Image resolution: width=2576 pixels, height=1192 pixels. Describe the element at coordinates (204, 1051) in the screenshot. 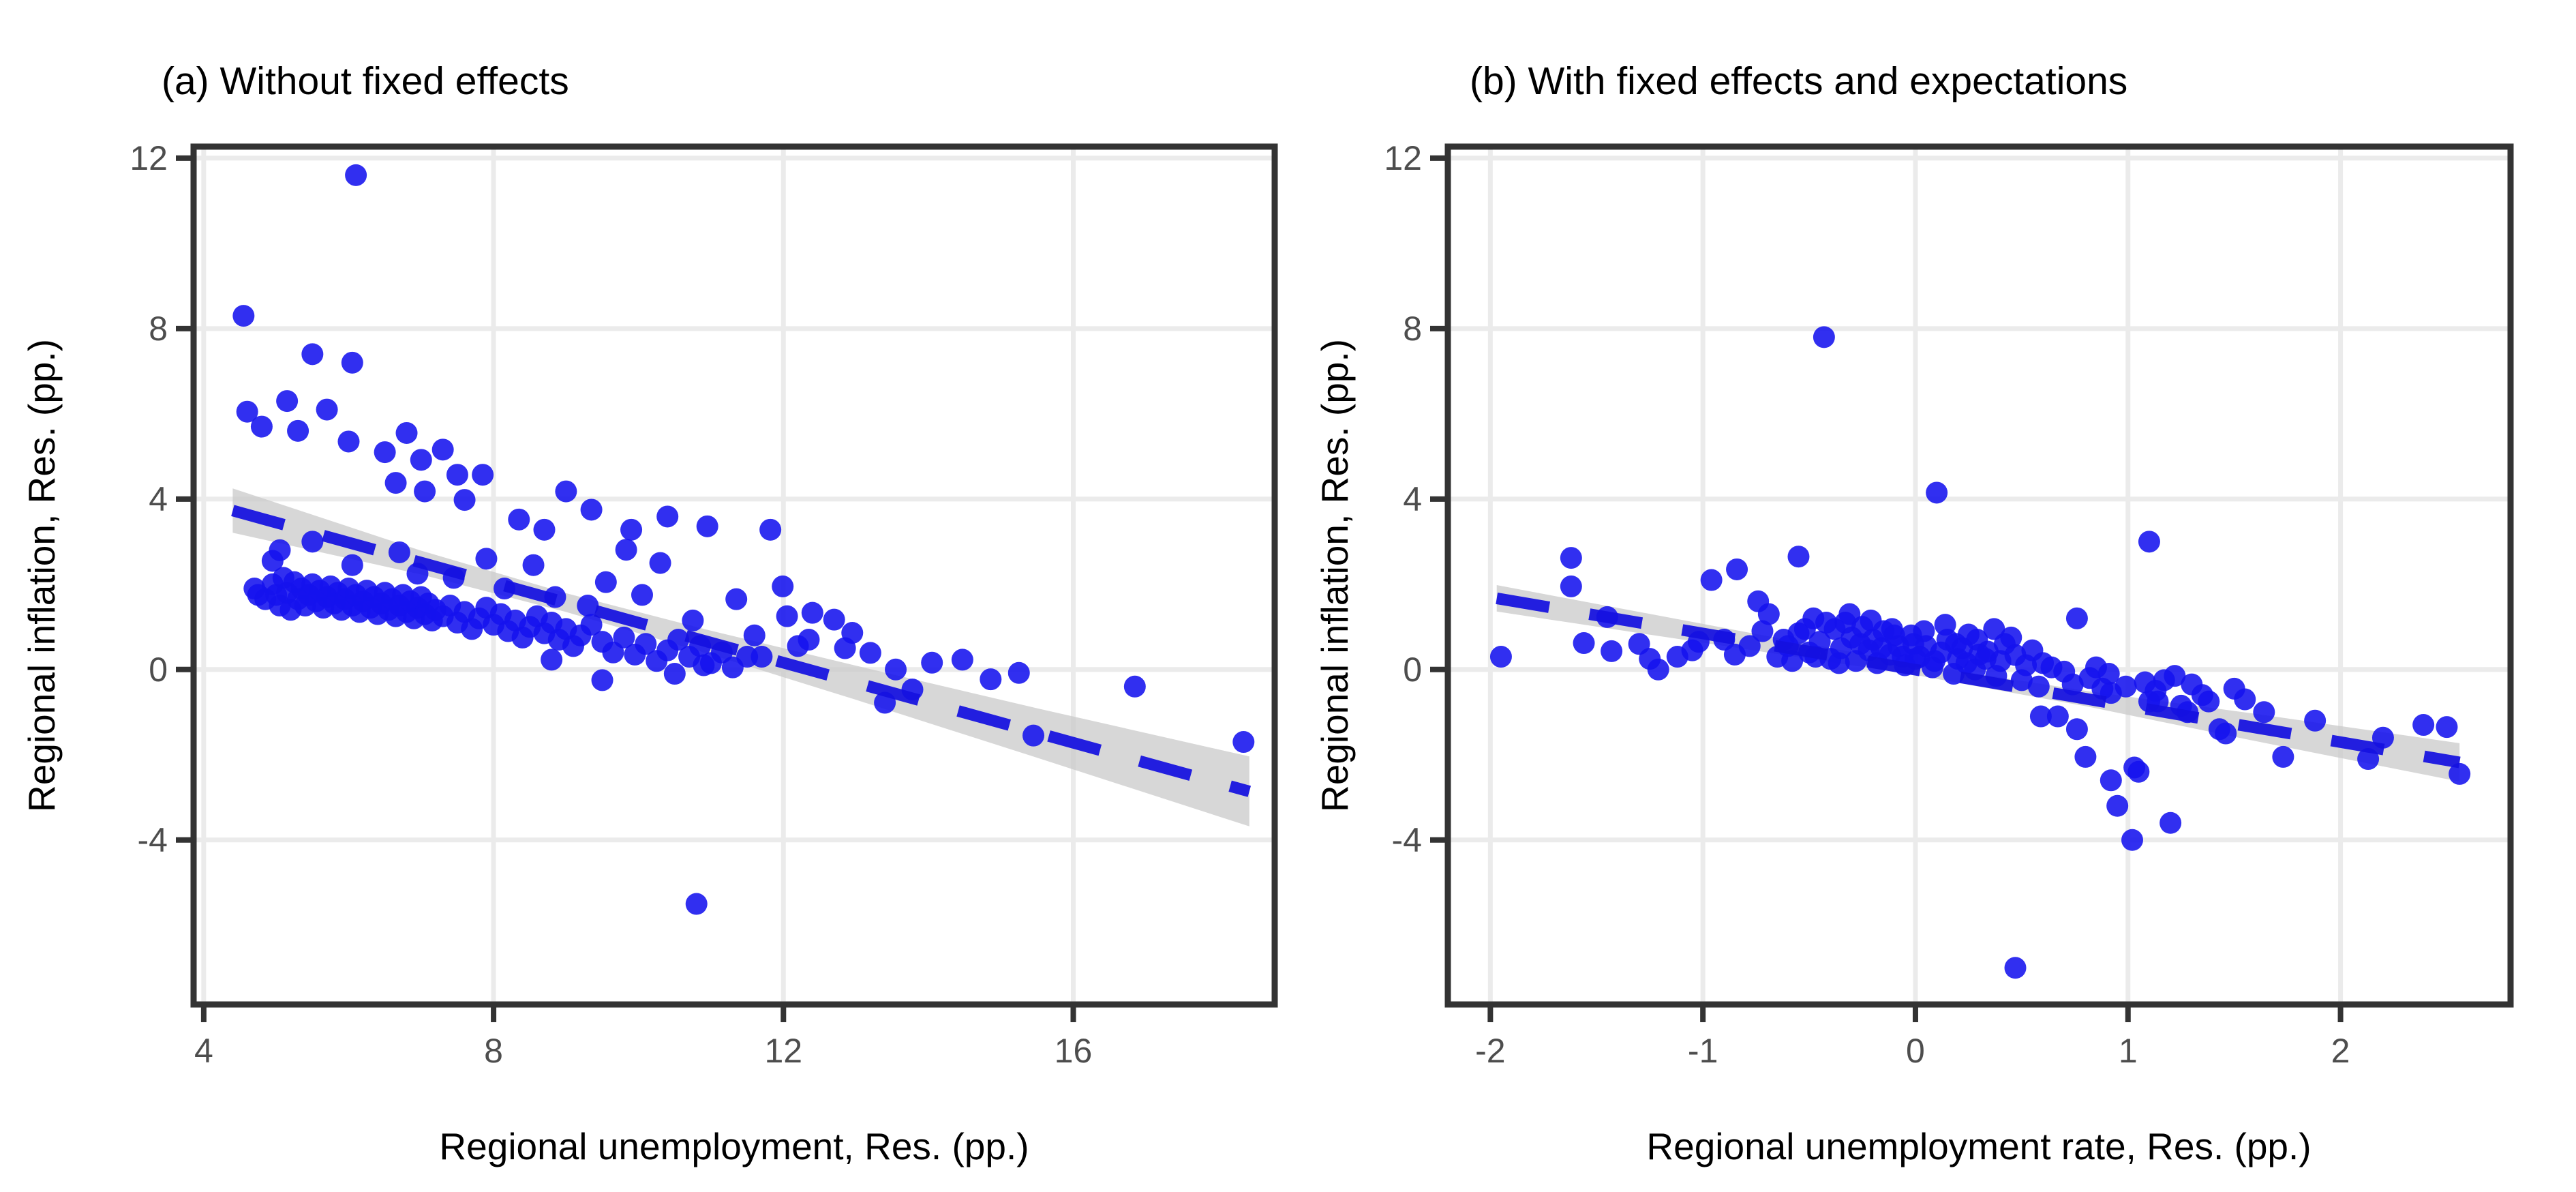

I see `x-tick-label: 4` at that location.